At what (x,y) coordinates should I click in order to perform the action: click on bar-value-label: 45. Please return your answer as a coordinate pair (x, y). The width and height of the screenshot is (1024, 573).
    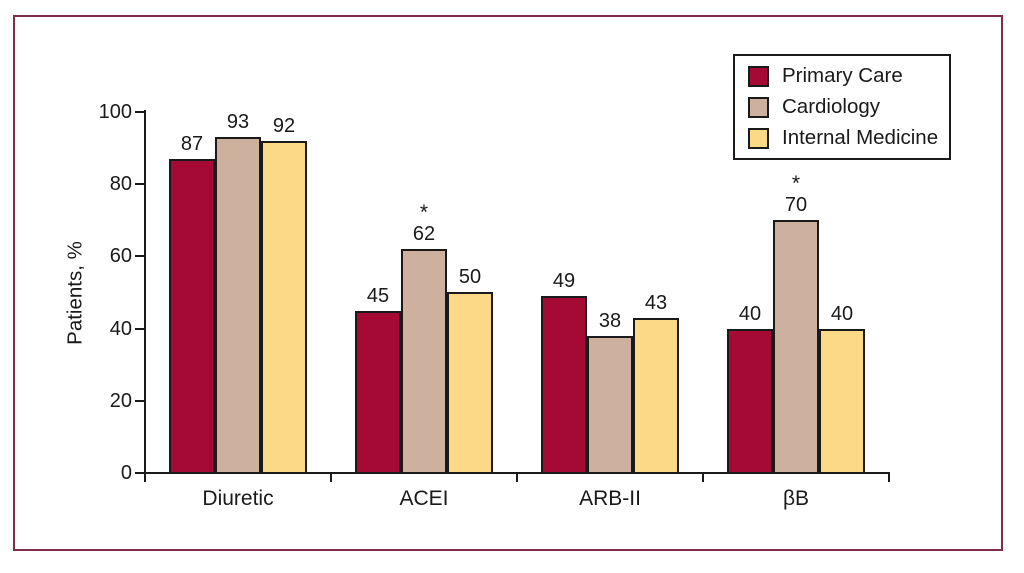
    Looking at the image, I should click on (378, 296).